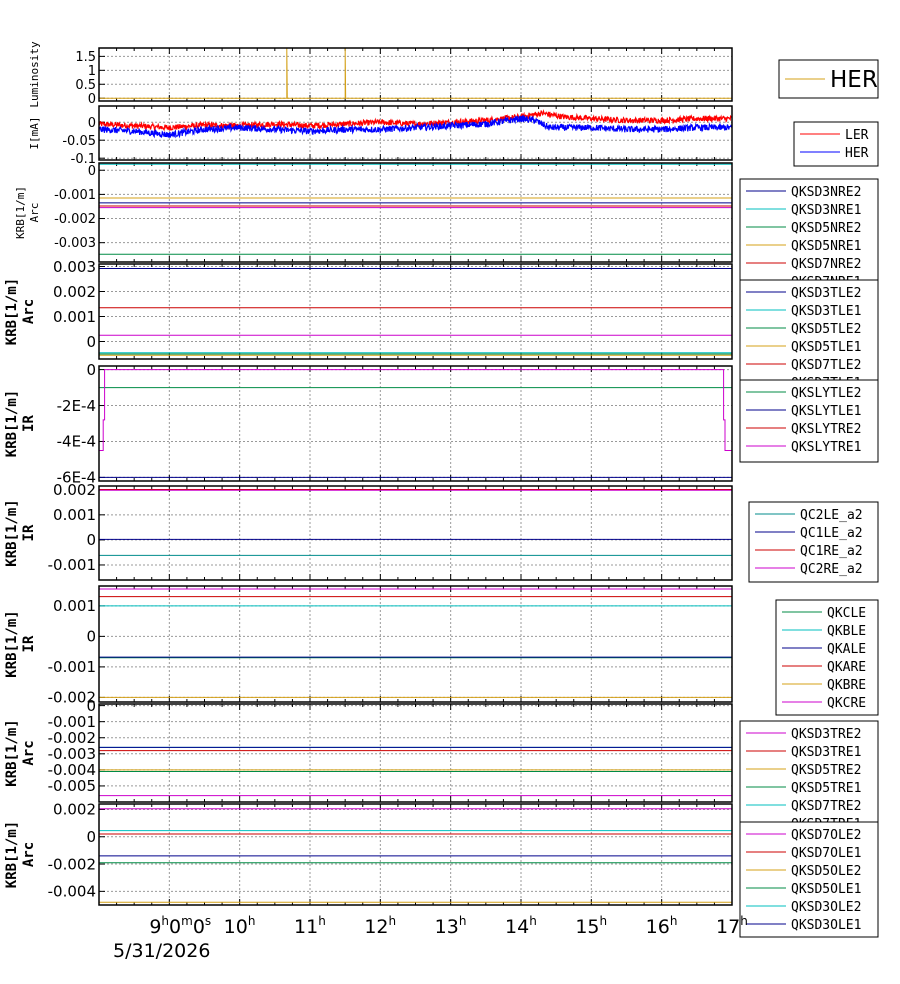 This screenshot has height=984, width=900. I want to click on y-tick-label: -2E-4, so click(76, 406).